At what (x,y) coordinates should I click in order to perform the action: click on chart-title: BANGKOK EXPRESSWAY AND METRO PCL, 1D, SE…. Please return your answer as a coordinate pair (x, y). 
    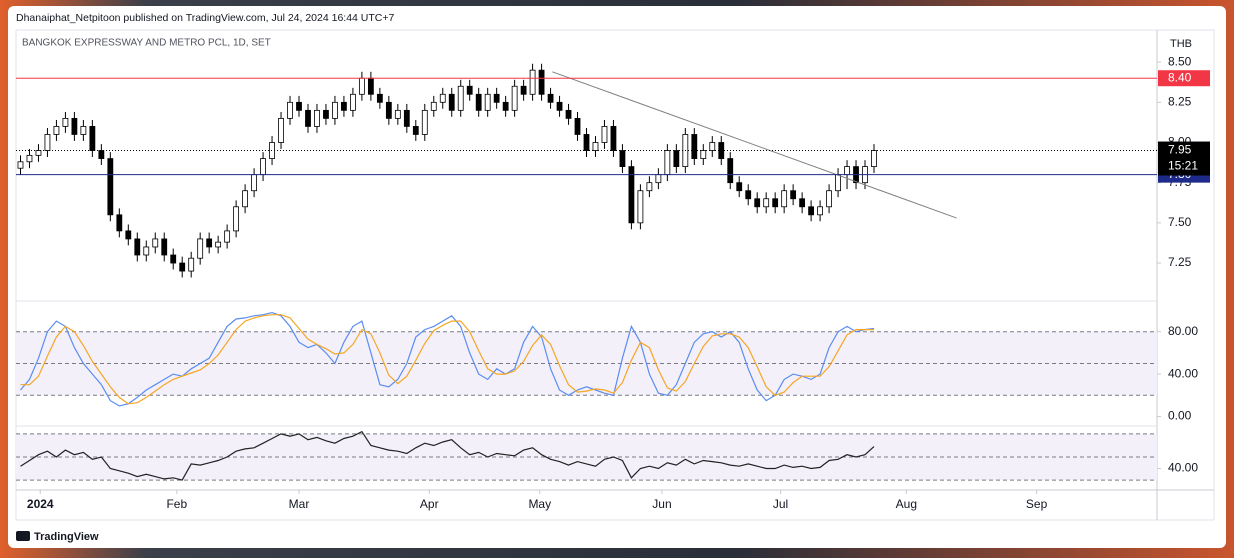
    Looking at the image, I should click on (146, 43).